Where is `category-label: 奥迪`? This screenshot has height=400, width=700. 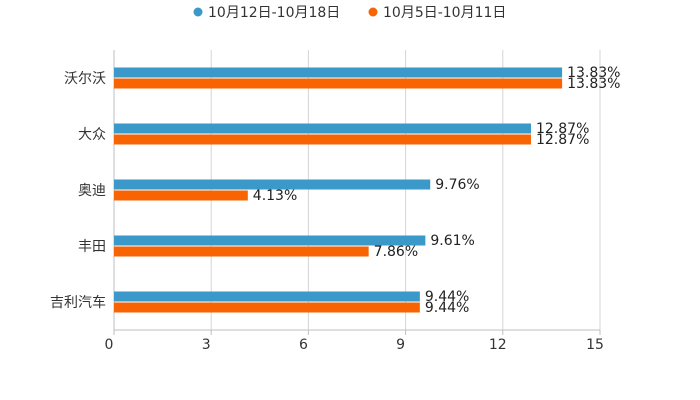
category-label: 奥迪 is located at coordinates (92, 190).